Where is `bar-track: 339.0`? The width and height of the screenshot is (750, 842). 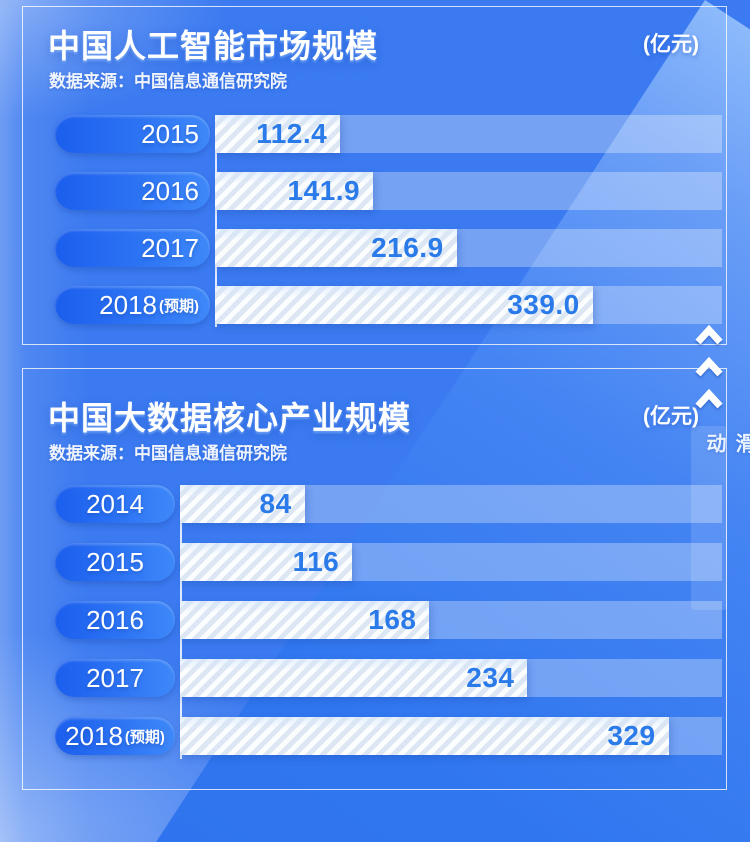
bar-track: 339.0 is located at coordinates (468, 305).